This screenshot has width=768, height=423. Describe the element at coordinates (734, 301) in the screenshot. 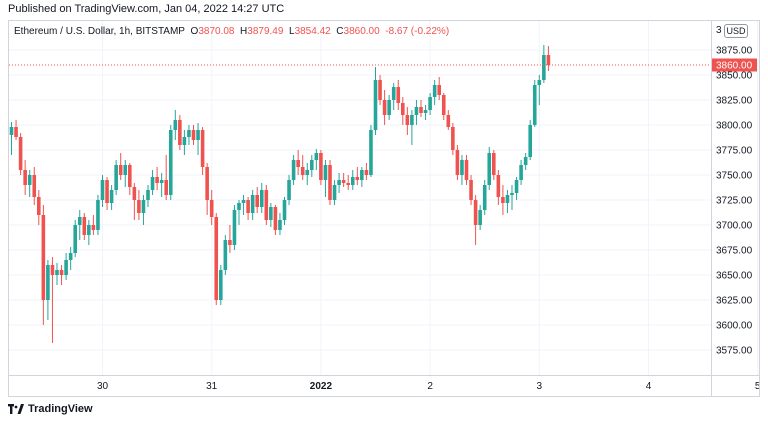

I see `y-tick-label: 3625.00` at that location.